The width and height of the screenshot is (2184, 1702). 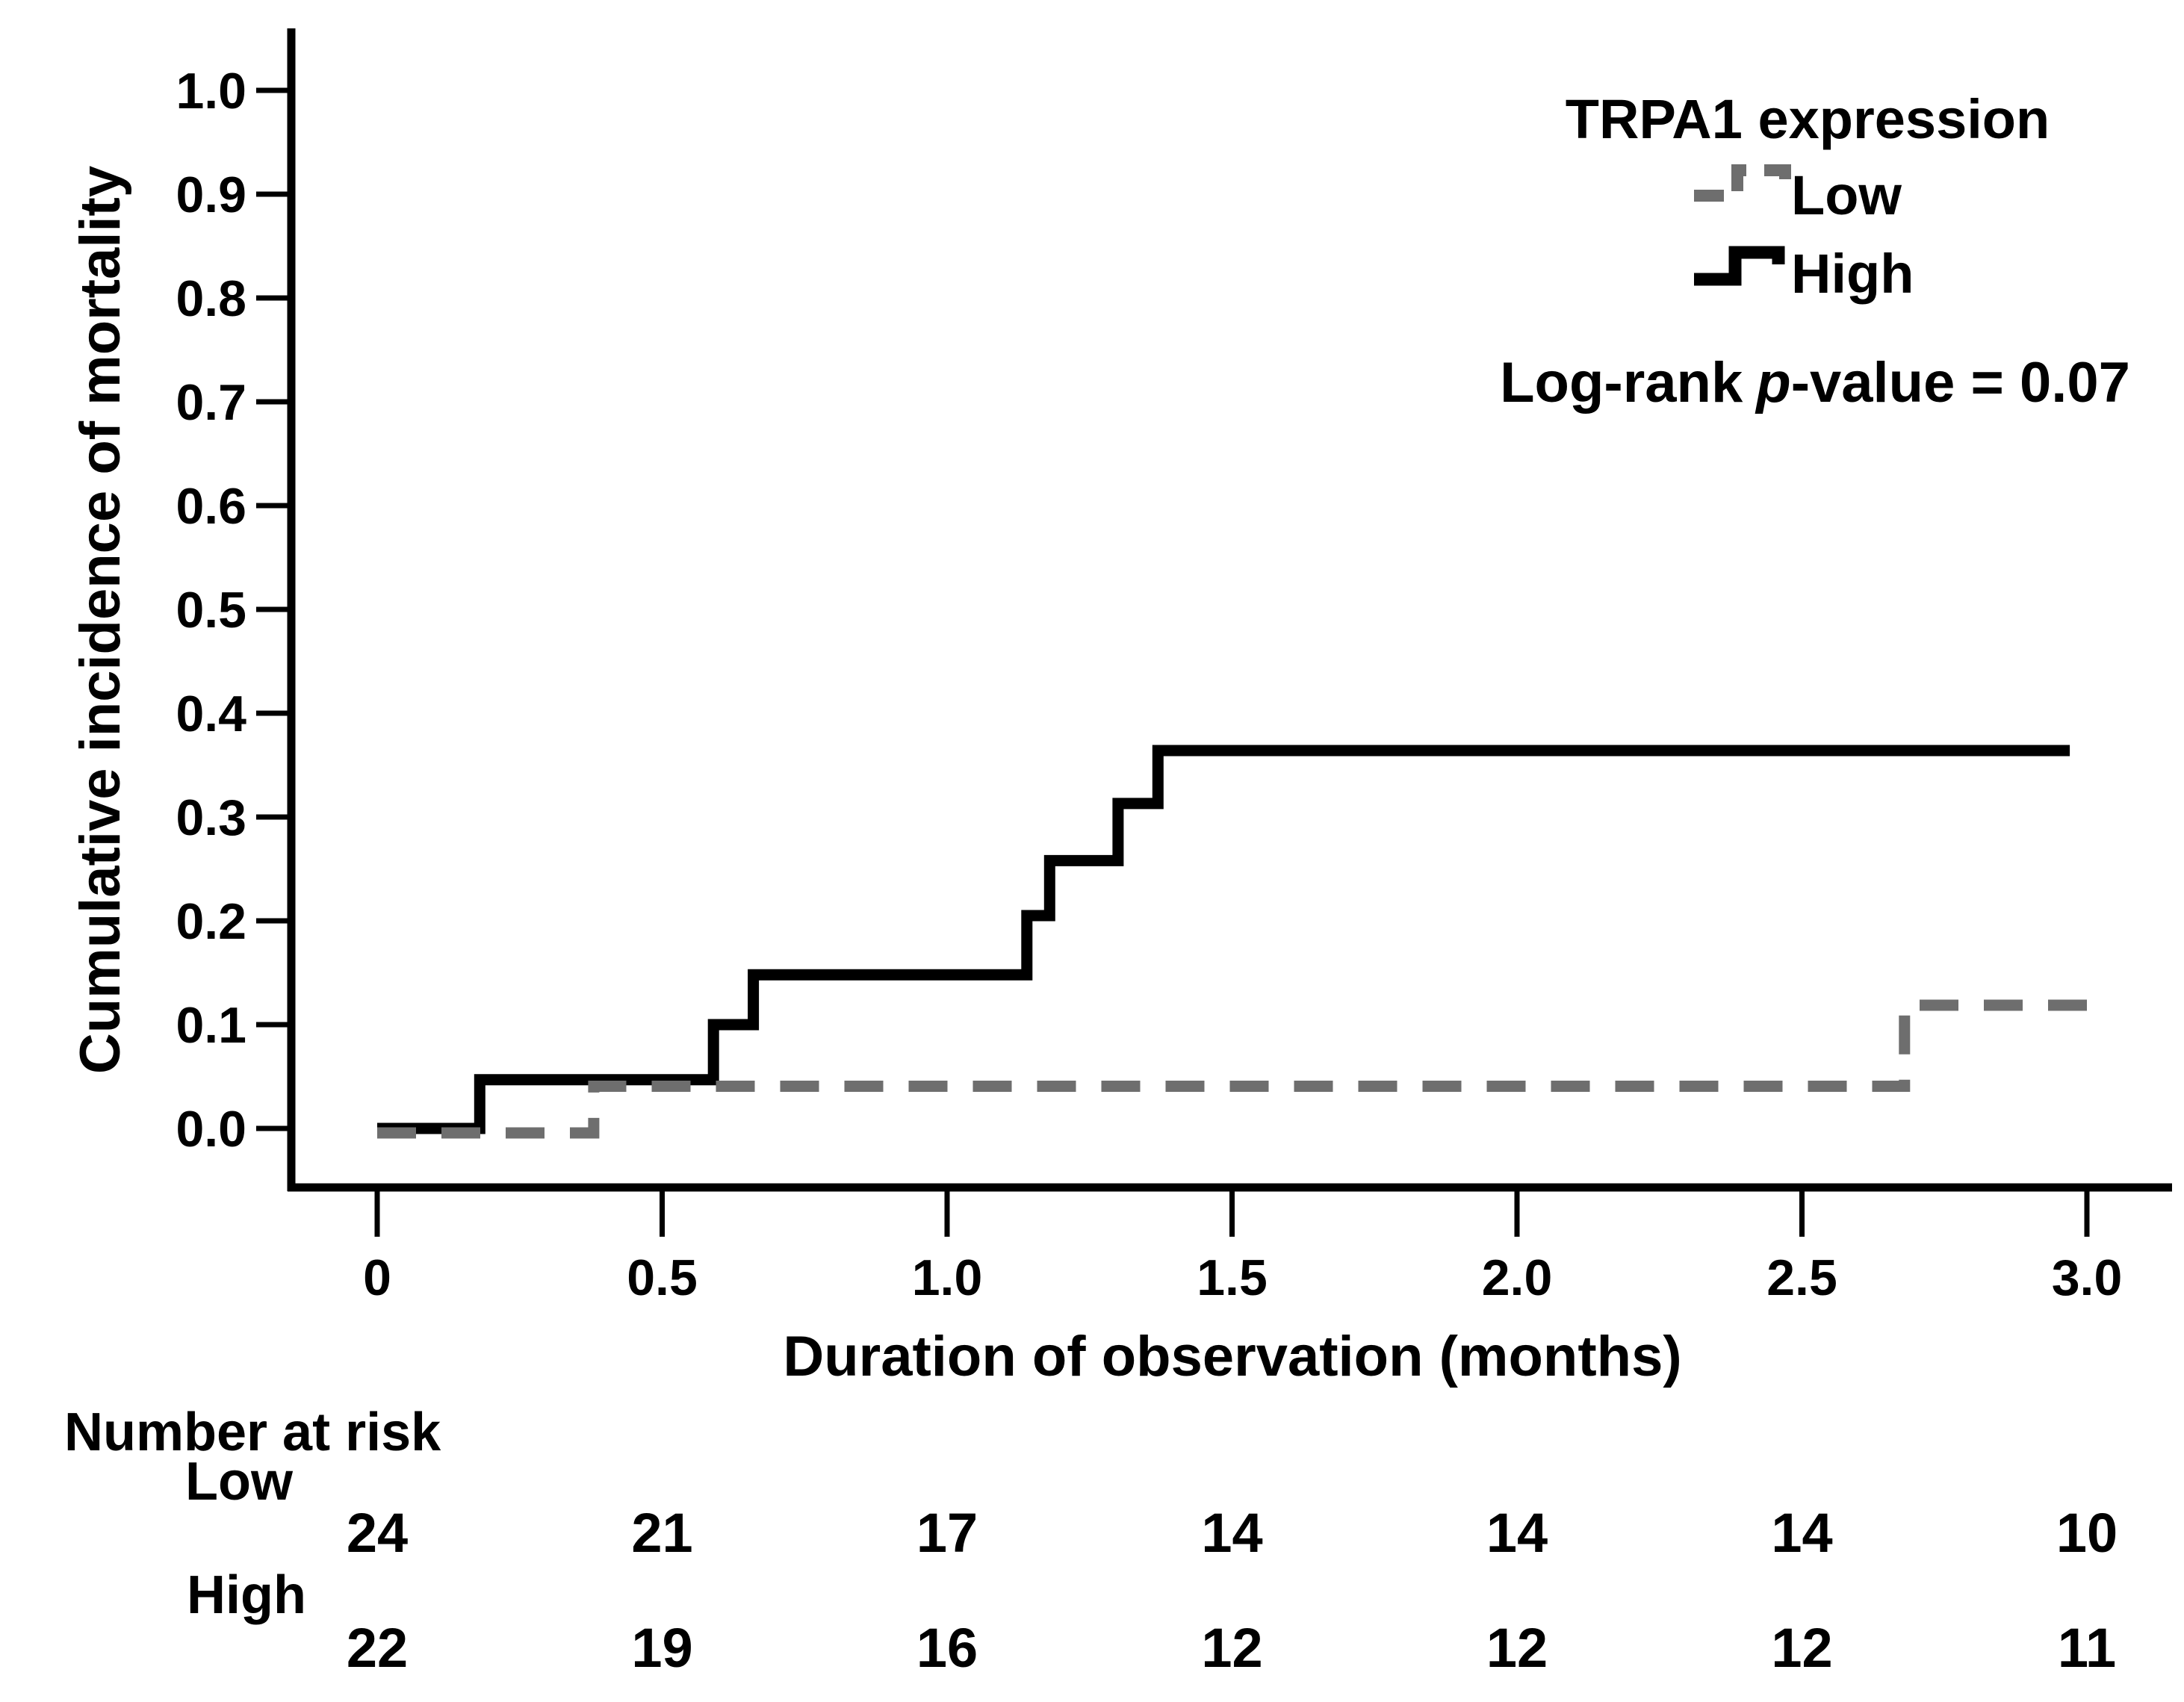 What do you see at coordinates (211, 298) in the screenshot?
I see `y-tick-label: 0.8` at bounding box center [211, 298].